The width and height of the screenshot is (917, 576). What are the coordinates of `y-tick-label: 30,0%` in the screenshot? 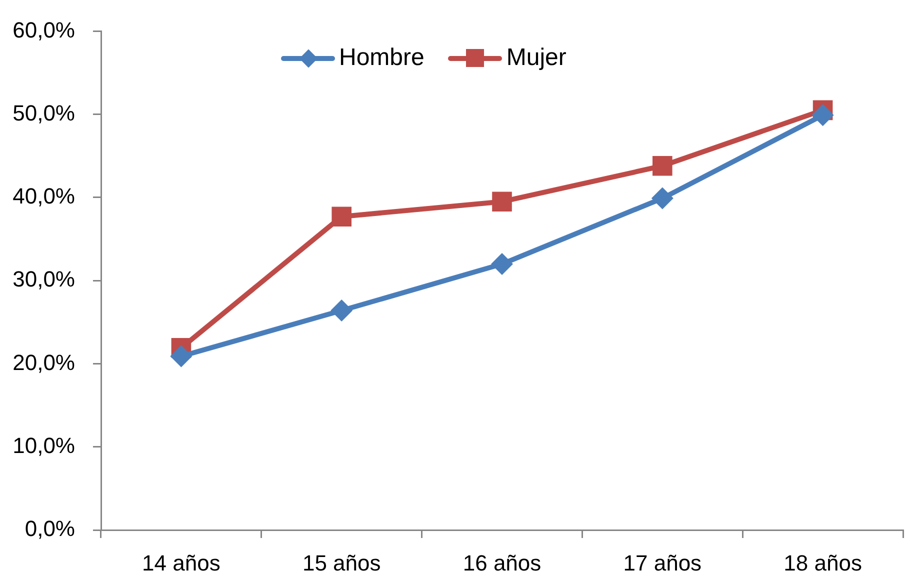 It's located at (43, 279).